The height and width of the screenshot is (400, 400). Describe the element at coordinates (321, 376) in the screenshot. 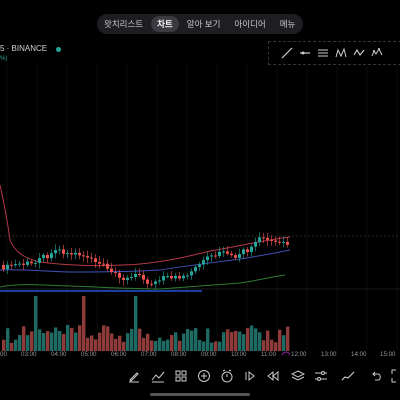

I see `settings-sliders-icon` at that location.